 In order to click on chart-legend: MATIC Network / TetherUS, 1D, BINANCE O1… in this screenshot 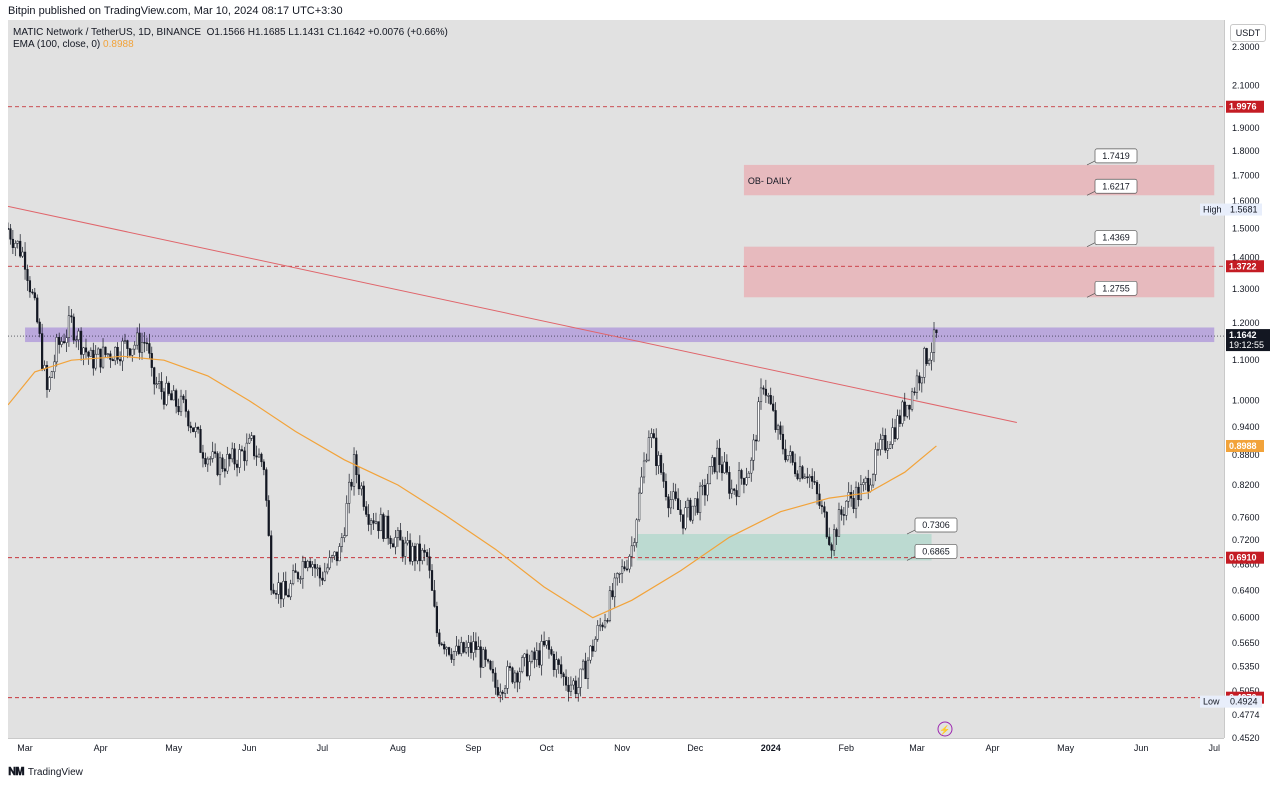, I will do `click(230, 39)`.